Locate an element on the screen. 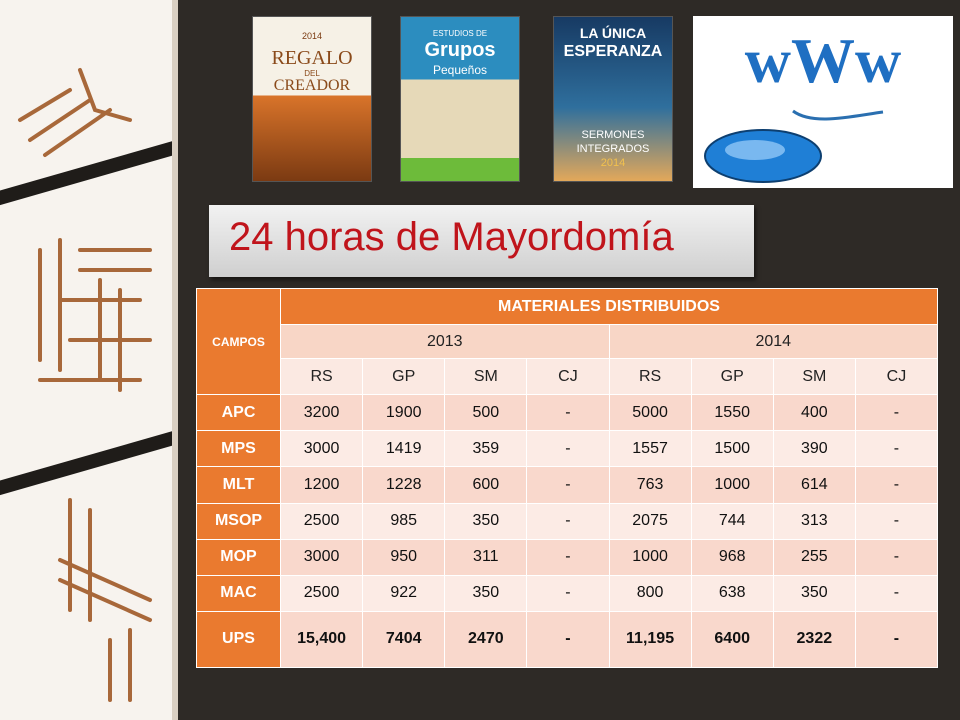 This screenshot has height=720, width=960. book3-line-3: SERMONES is located at coordinates (613, 135).